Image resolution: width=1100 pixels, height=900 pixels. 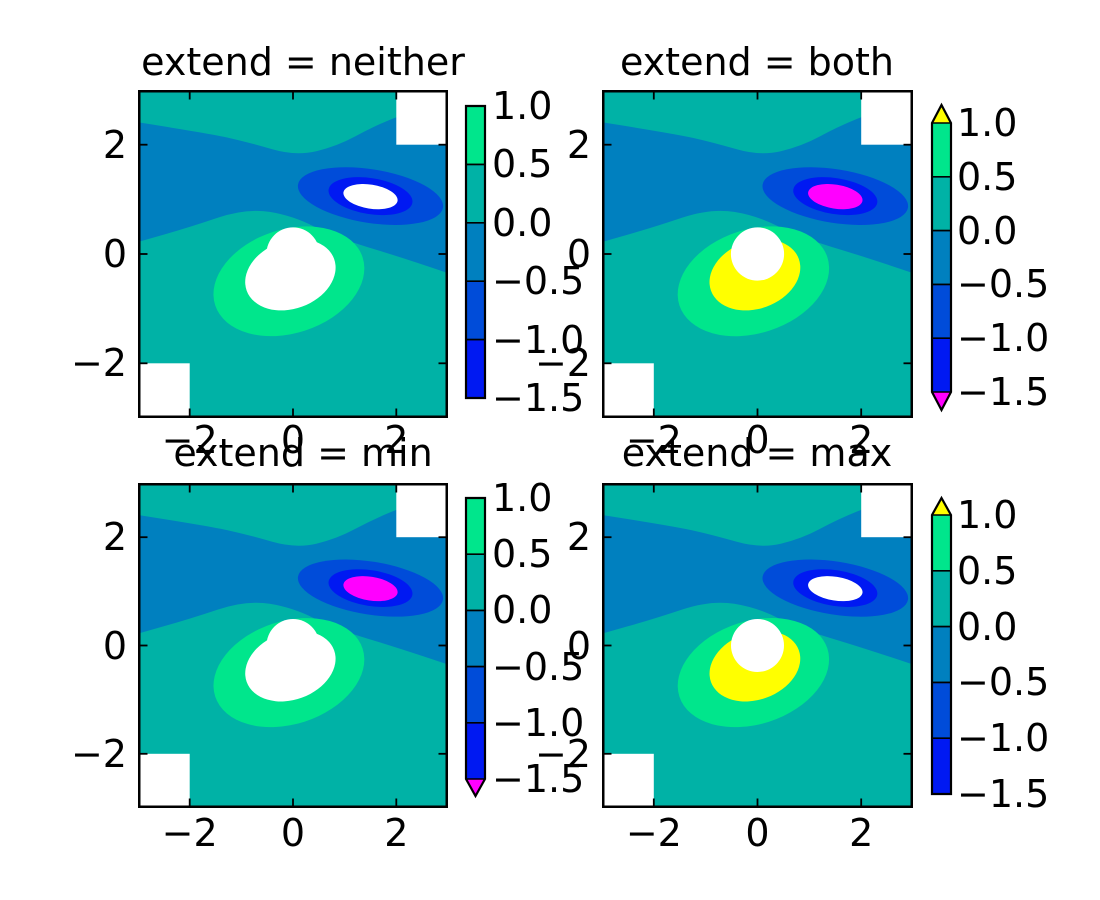 I want to click on panel-title-neither: extend = neither, so click(x=303, y=62).